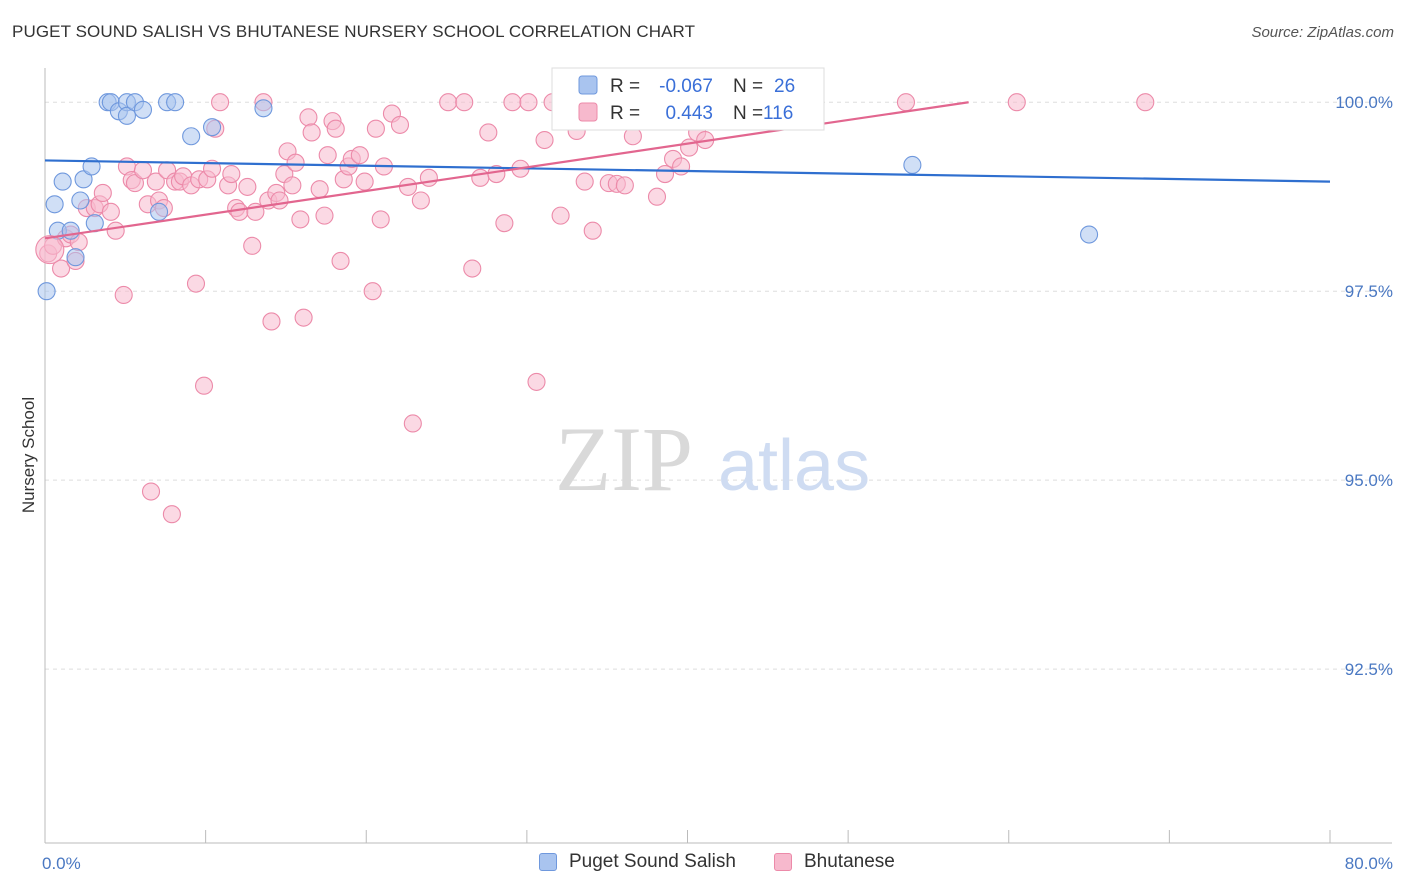 The image size is (1406, 892). What do you see at coordinates (784, 86) in the screenshot?
I see `legend-n-value: 26` at bounding box center [784, 86].